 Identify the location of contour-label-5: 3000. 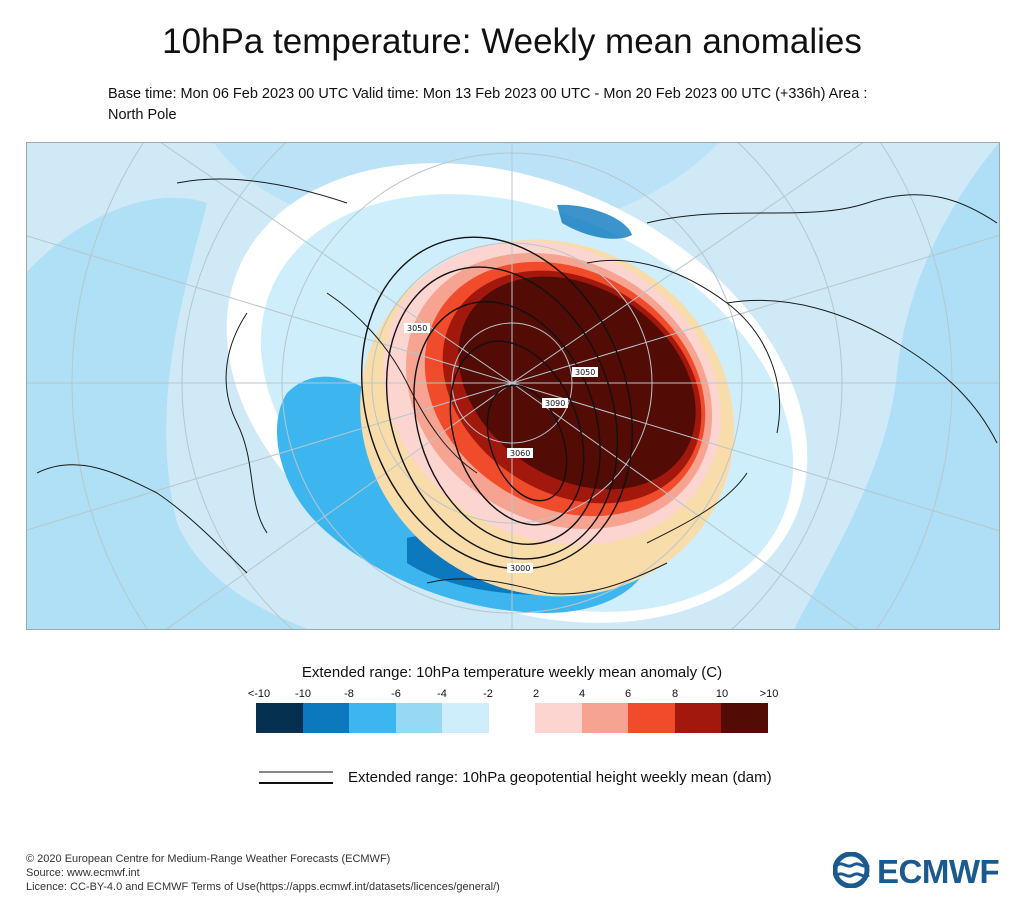
(520, 568).